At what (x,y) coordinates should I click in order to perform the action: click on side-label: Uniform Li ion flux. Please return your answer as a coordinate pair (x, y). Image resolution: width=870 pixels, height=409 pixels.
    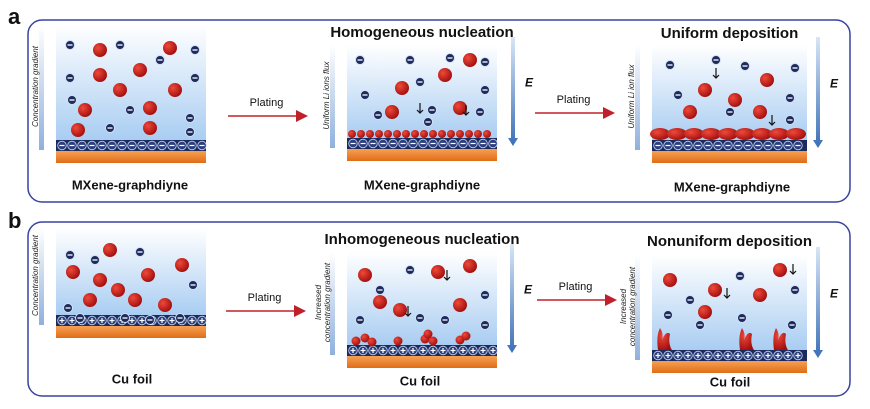
    Looking at the image, I should click on (631, 95).